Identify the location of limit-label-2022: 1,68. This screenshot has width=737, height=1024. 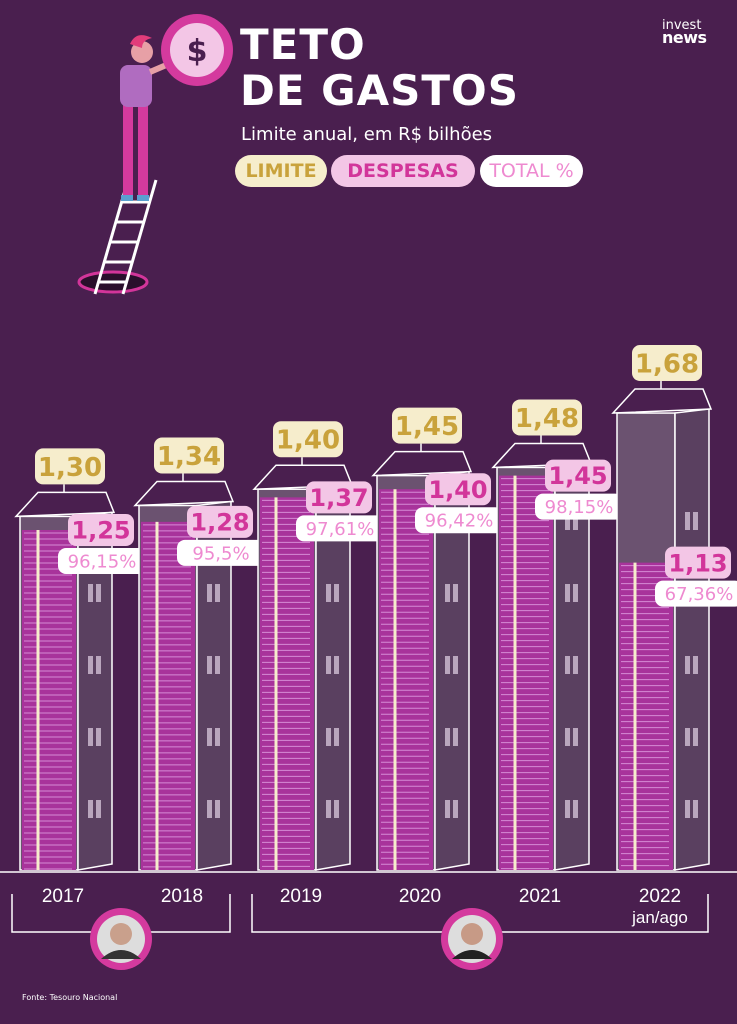
(667, 364).